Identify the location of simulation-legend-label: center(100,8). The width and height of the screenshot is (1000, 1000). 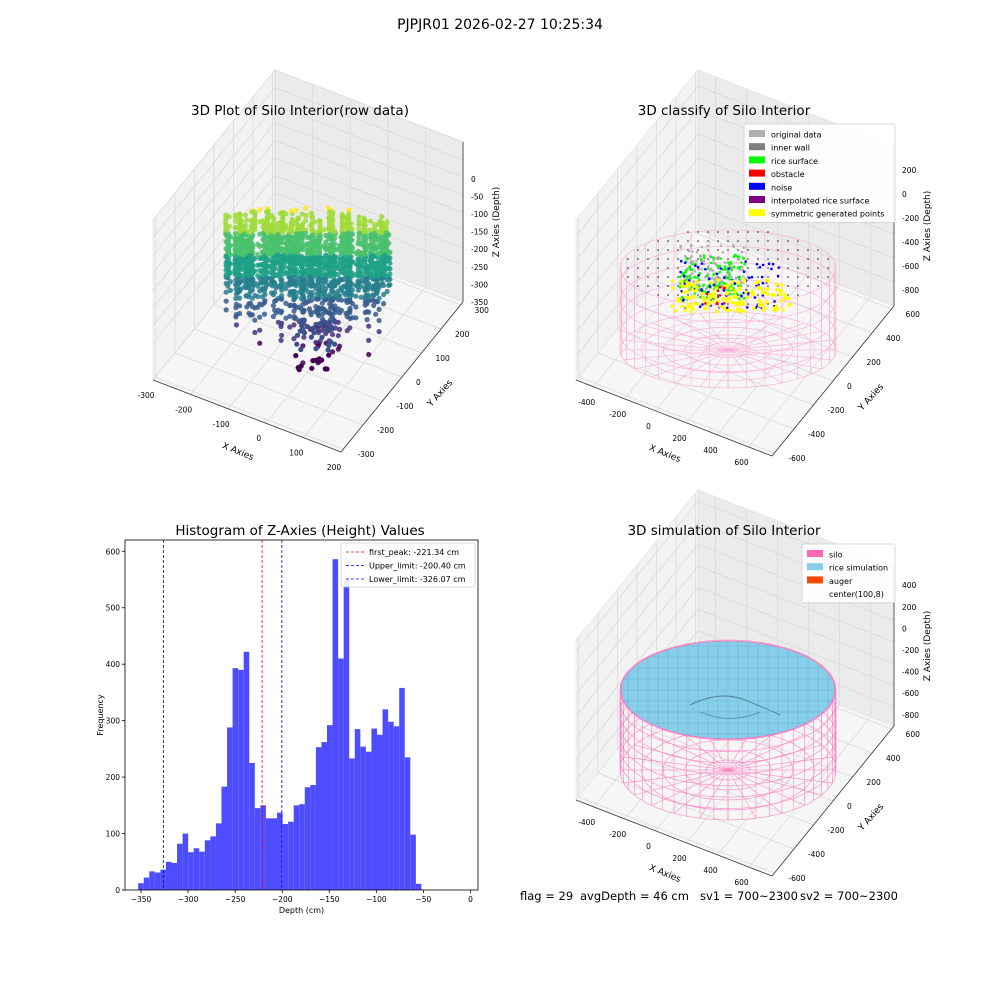
(856, 594).